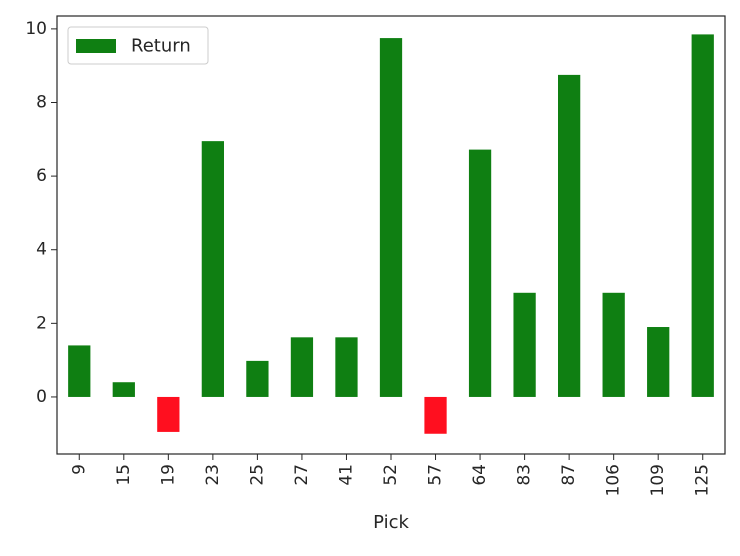 This screenshot has width=740, height=556. What do you see at coordinates (525, 475) in the screenshot?
I see `x-tick-label: 83` at bounding box center [525, 475].